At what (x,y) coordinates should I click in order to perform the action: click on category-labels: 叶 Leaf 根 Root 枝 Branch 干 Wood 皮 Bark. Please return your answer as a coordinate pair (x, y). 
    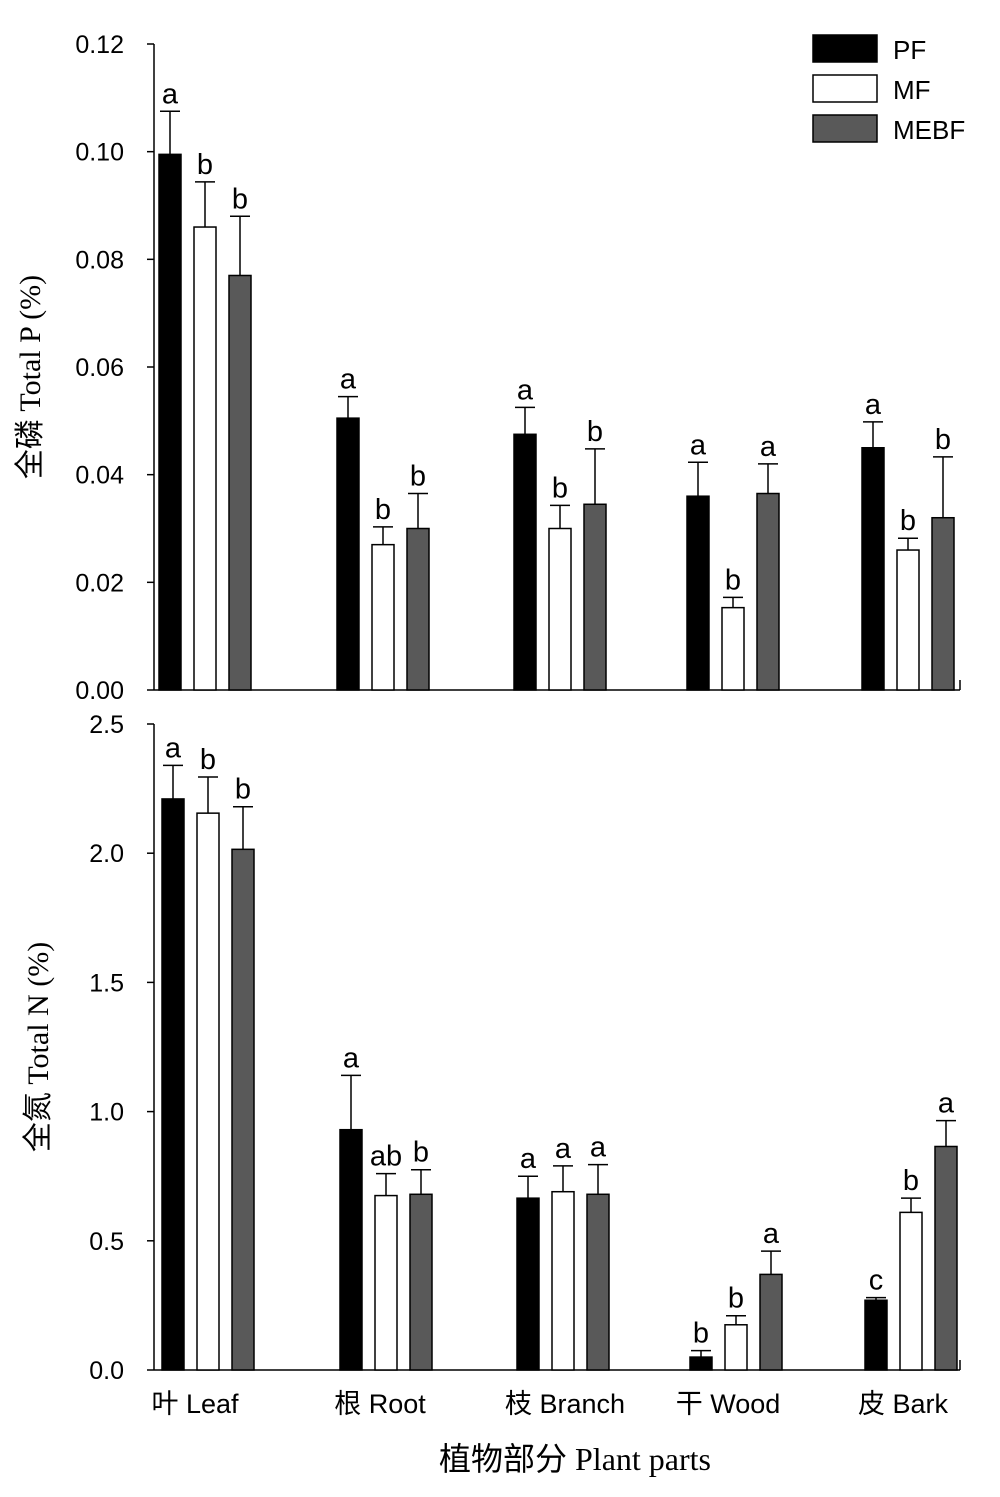
    Looking at the image, I should click on (549, 1404).